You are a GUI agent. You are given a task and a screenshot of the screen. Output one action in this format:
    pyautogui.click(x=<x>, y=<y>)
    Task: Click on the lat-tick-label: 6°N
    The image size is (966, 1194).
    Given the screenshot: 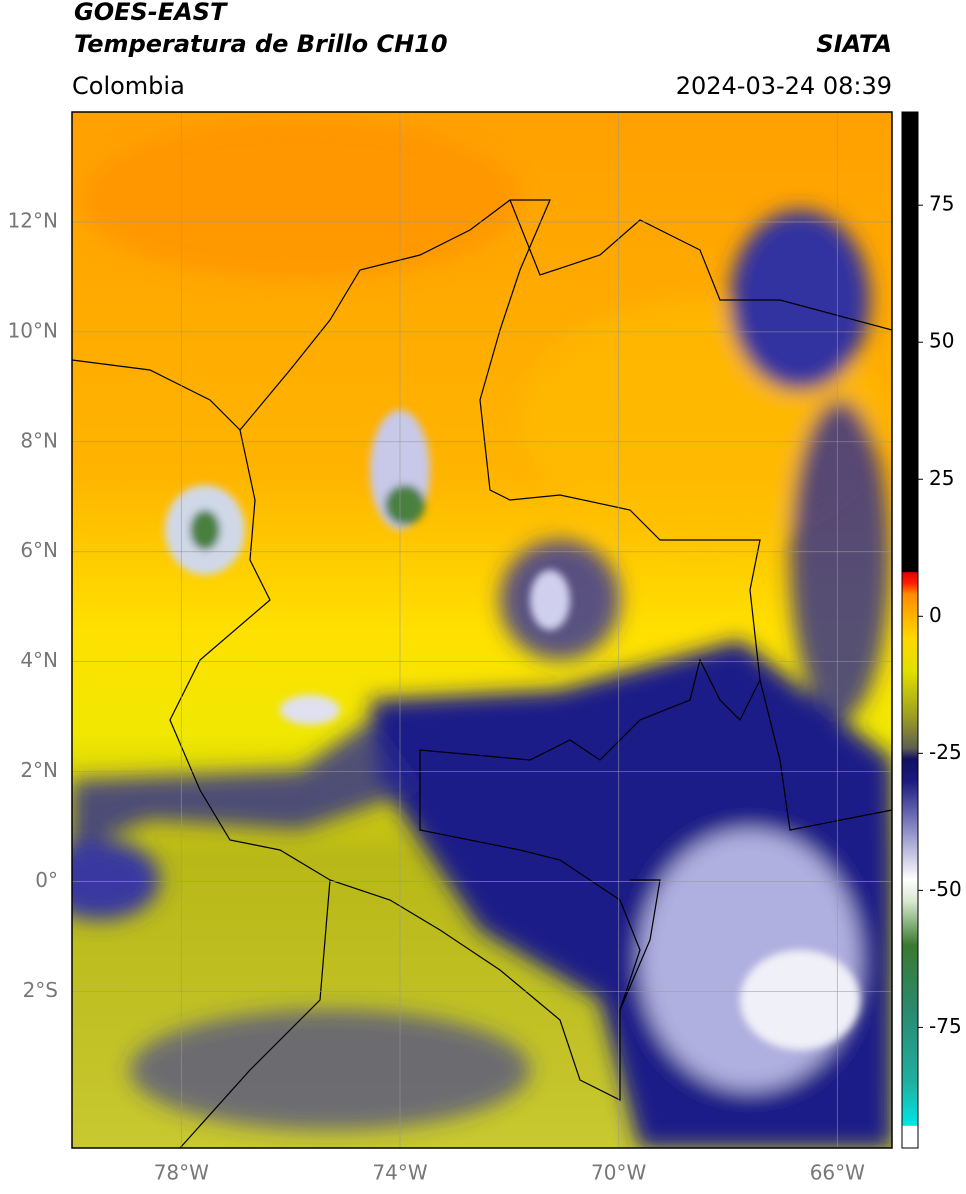 What is the action you would take?
    pyautogui.click(x=39, y=550)
    